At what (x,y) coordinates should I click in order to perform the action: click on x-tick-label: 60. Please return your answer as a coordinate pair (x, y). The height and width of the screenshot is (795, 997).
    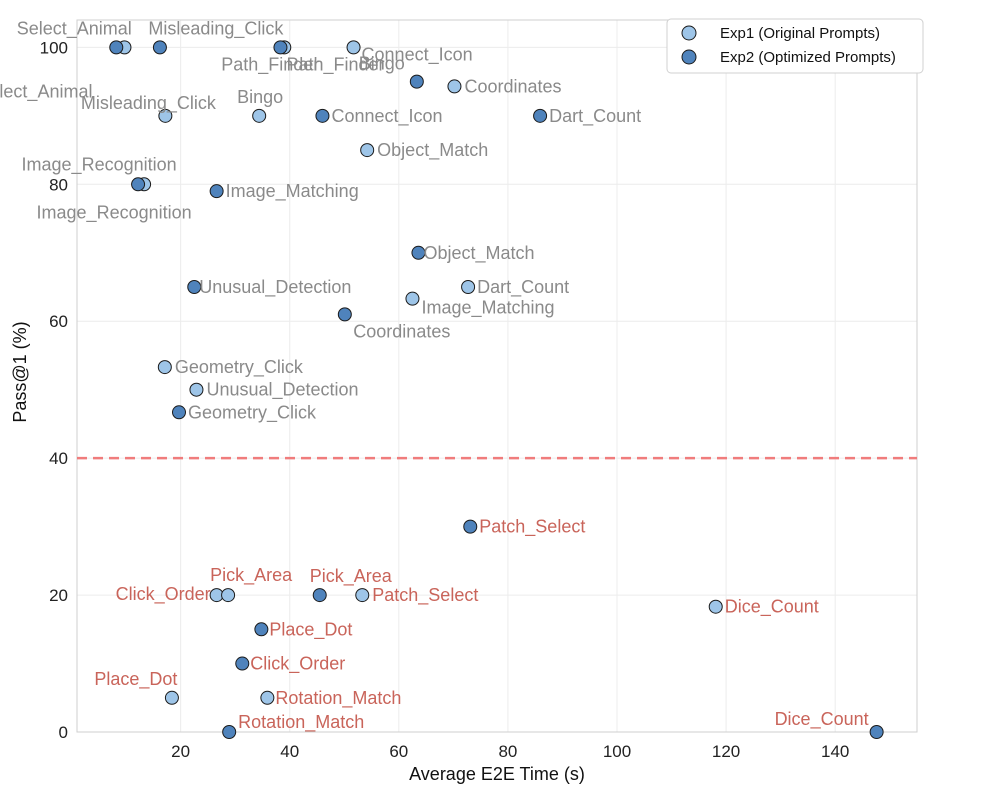
    Looking at the image, I should click on (398, 751).